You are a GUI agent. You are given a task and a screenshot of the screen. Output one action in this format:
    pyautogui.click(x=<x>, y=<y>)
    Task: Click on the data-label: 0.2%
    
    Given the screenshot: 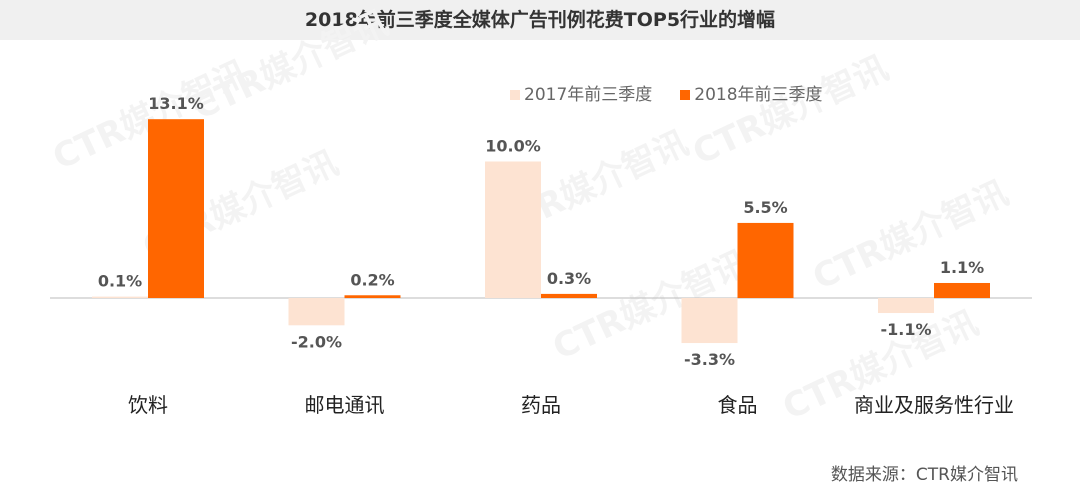 What is the action you would take?
    pyautogui.click(x=372, y=279)
    